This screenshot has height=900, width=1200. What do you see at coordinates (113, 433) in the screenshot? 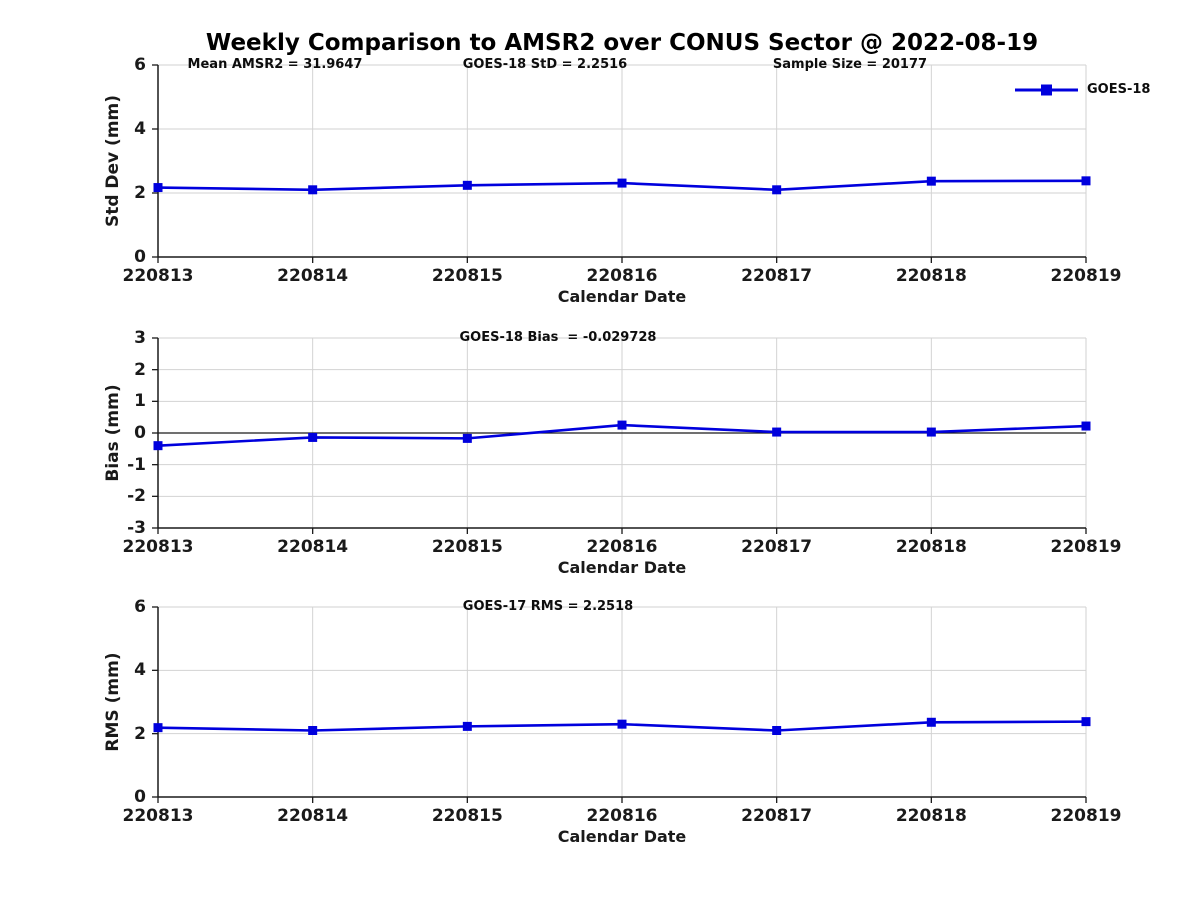
I see `yaxis-label-bias: Bias (mm)` at bounding box center [113, 433].